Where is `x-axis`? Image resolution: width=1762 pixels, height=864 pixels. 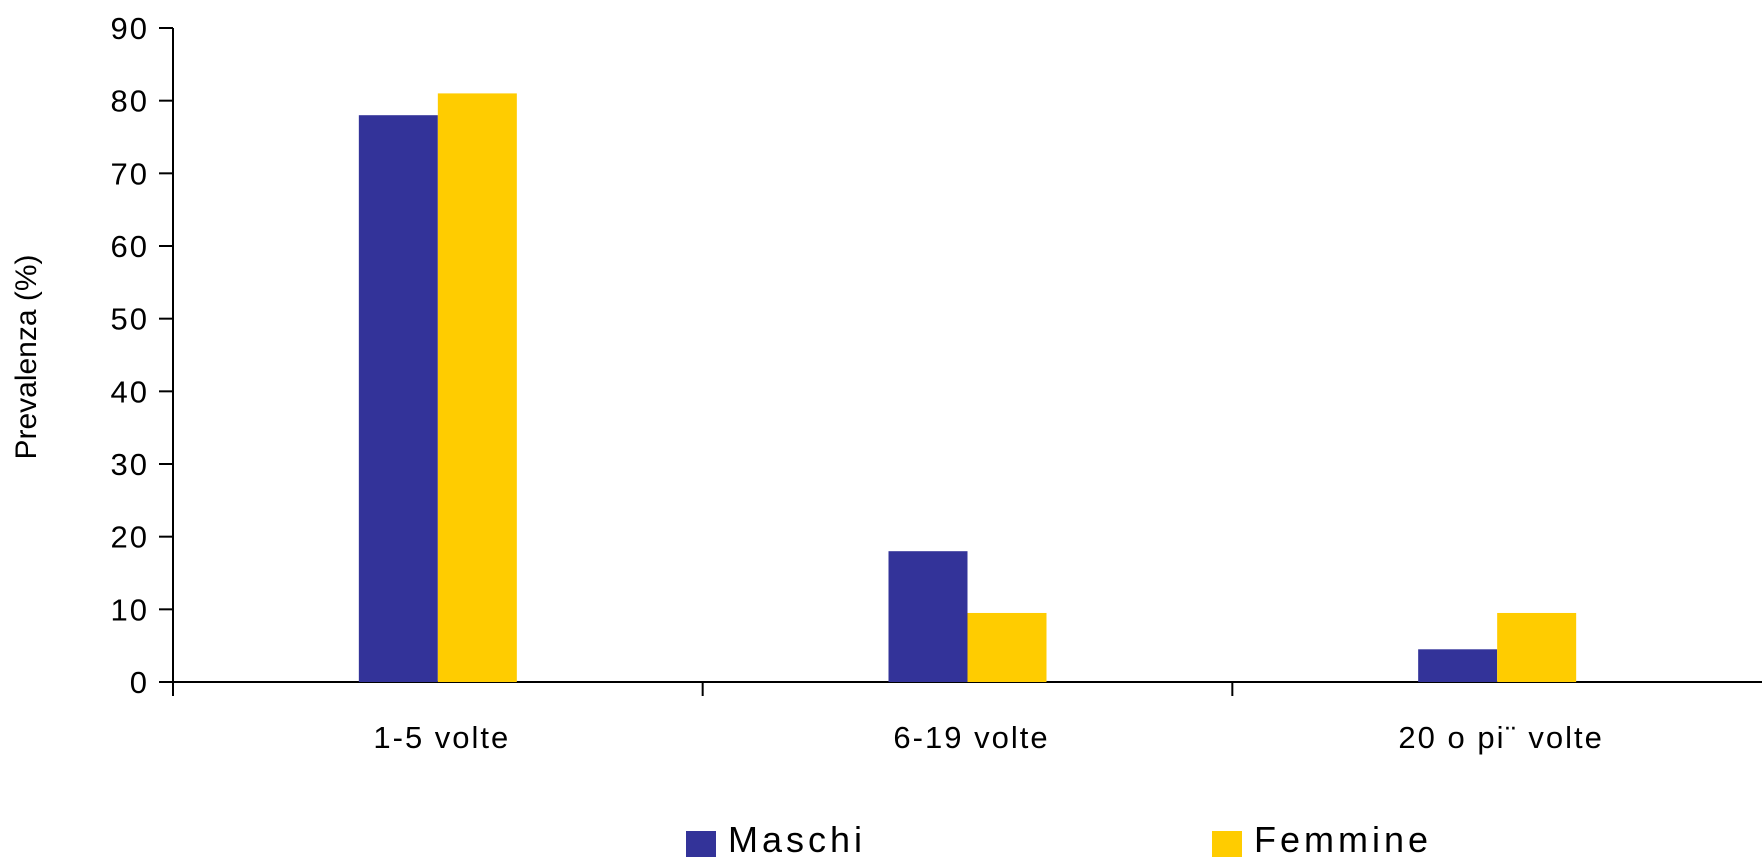 x-axis is located at coordinates (967, 688).